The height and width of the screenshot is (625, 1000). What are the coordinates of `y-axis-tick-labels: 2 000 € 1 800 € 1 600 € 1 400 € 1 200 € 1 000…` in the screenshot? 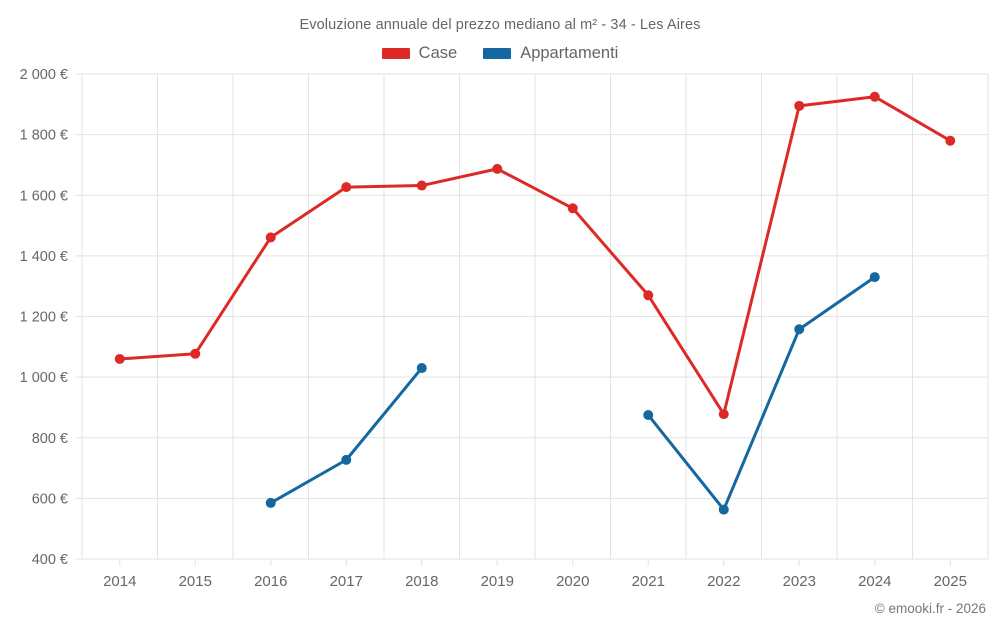 It's located at (44, 317).